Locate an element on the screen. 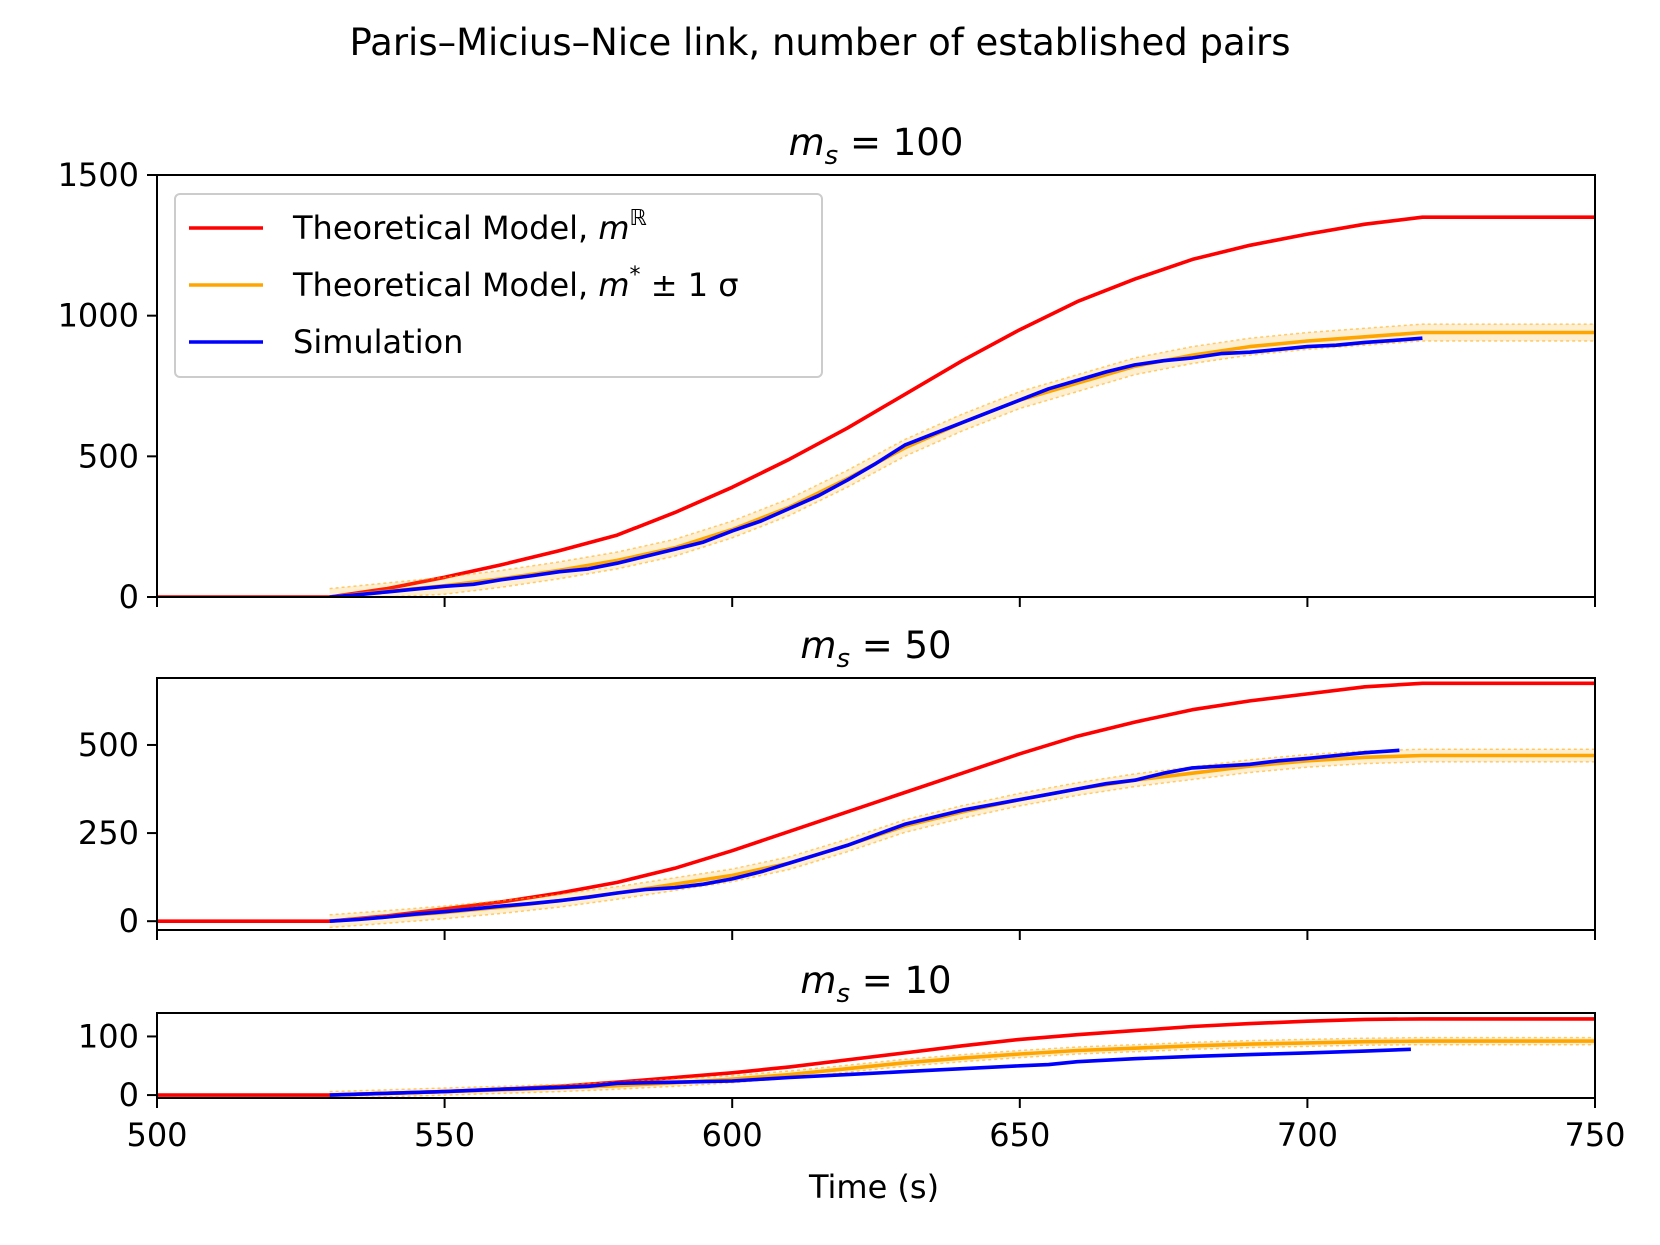 This screenshot has width=1660, height=1245. y-tick-label: 250 is located at coordinates (108, 833).